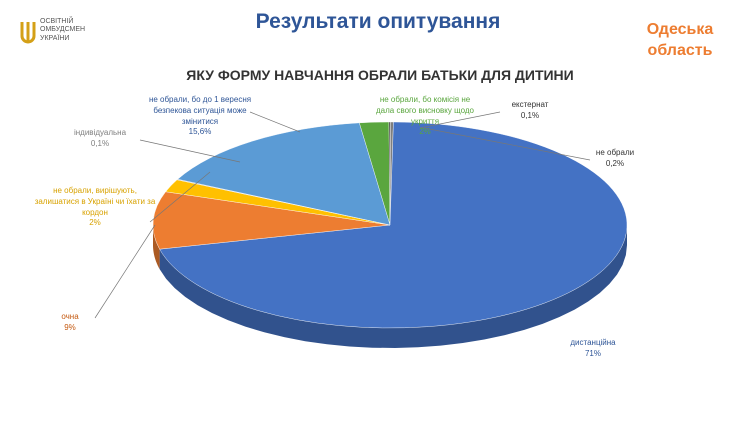  Describe the element at coordinates (593, 342) in the screenshot. I see `label-category: дистанційна` at that location.